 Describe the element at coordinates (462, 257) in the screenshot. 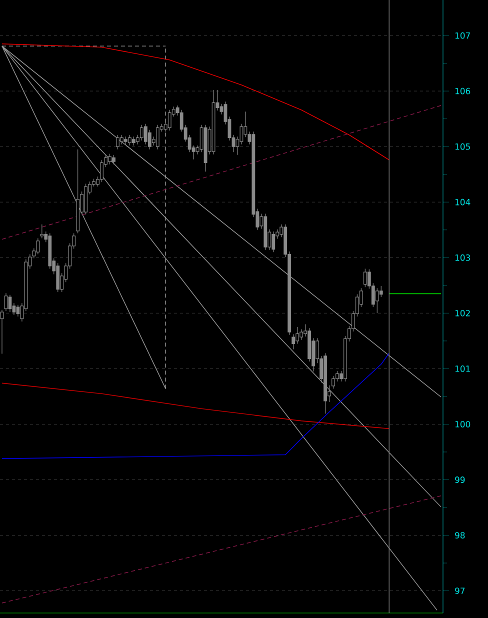

I see `y-tick-label: 103` at that location.